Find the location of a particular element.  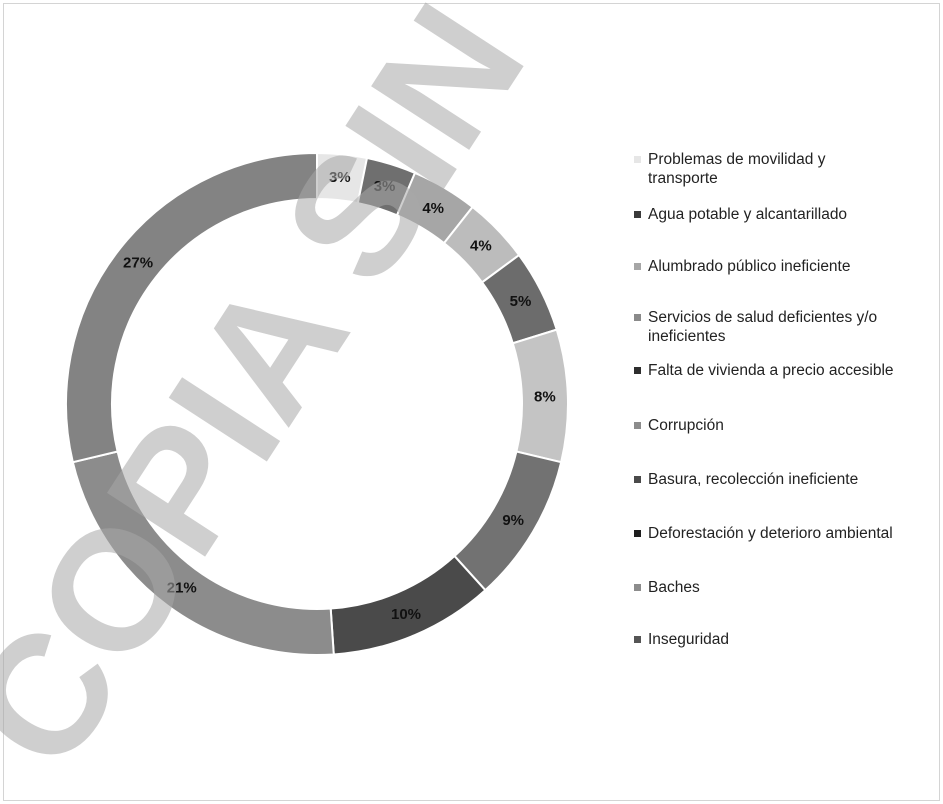

legend-label: Basura, recolección ineficiente is located at coordinates (753, 479).